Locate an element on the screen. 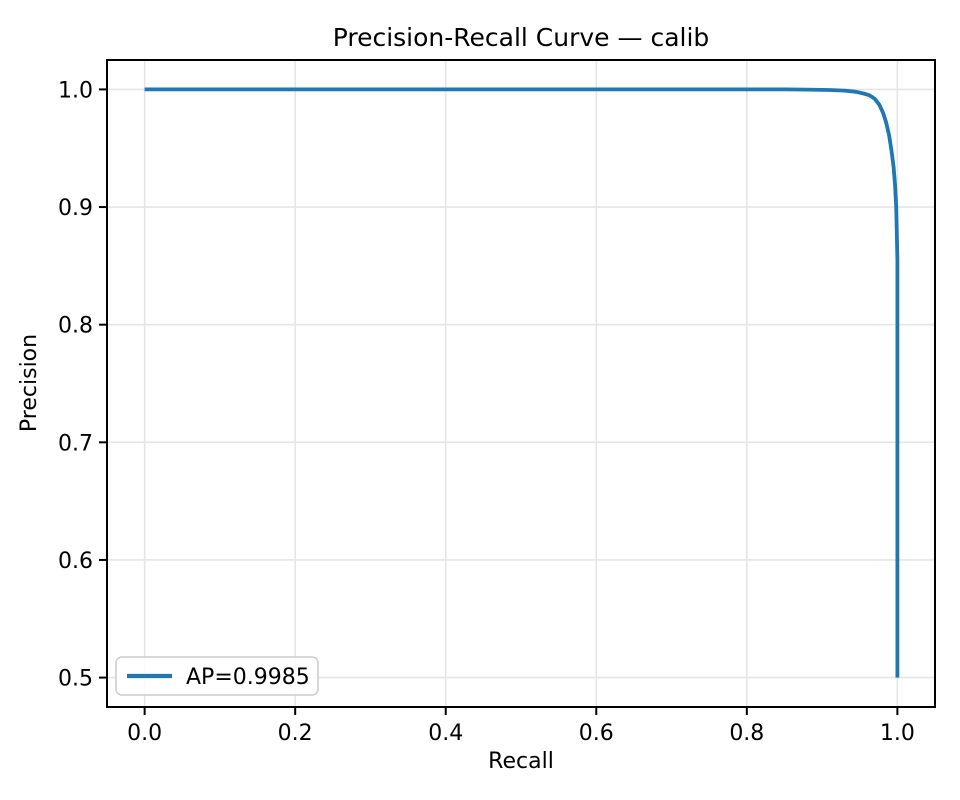 The height and width of the screenshot is (800, 960). x-tick-label: 0.6 is located at coordinates (596, 733).